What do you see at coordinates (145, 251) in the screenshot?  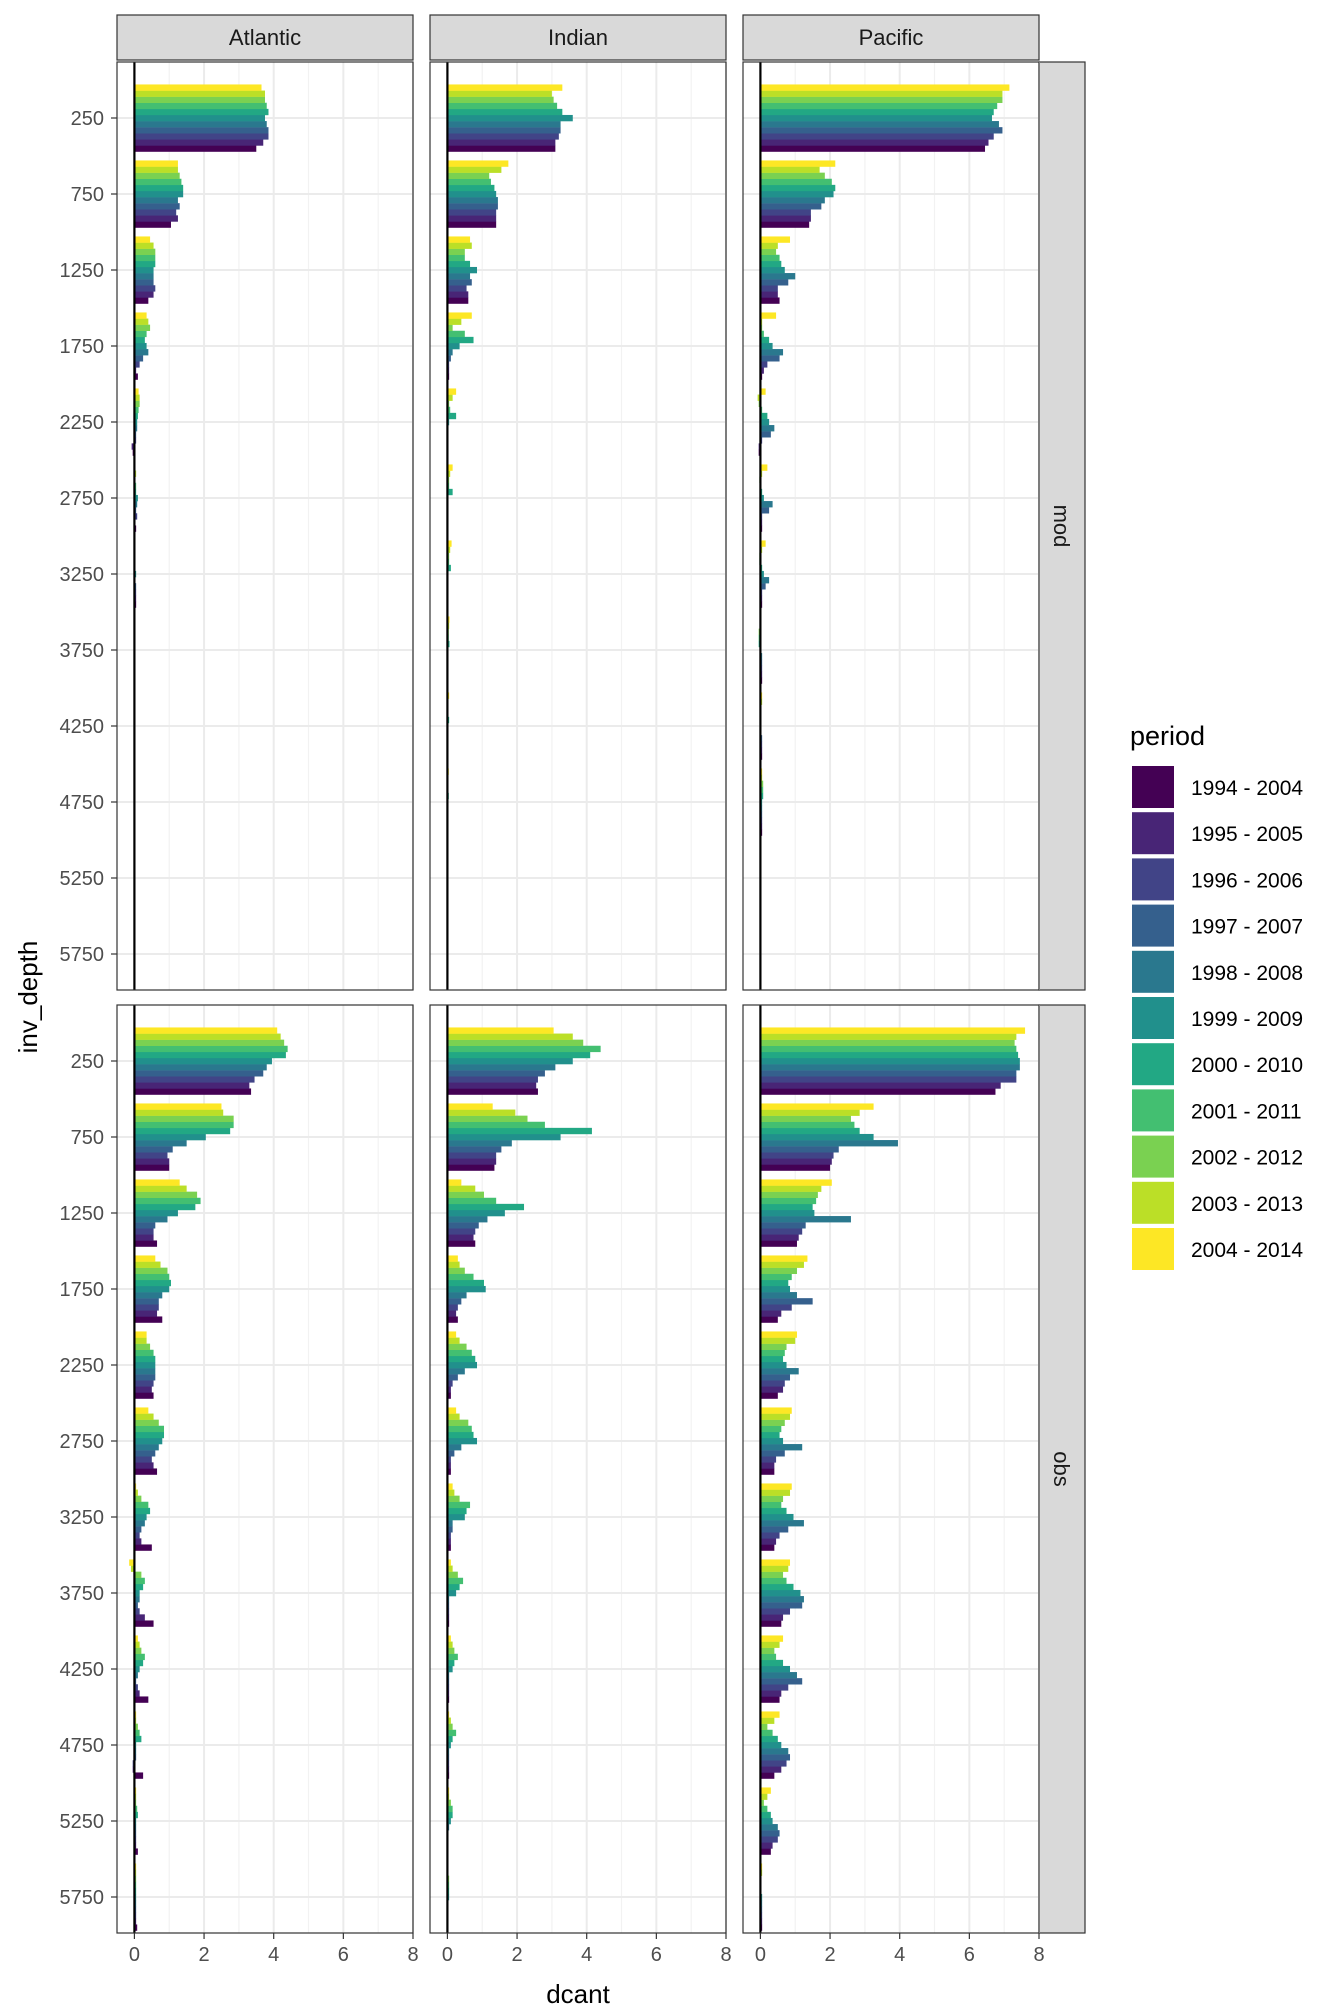 I see `bar-atlantic-mod-1250-2002-2012` at bounding box center [145, 251].